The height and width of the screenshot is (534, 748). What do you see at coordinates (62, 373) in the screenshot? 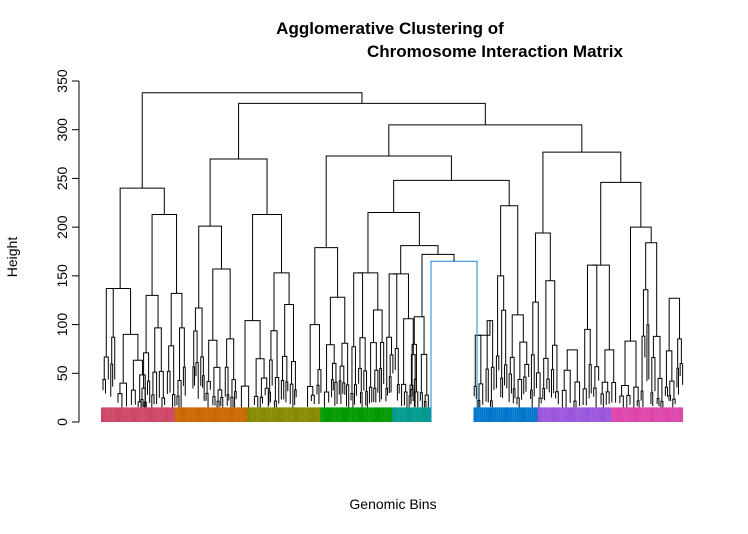
I see `y-tick-label: 50` at bounding box center [62, 373].